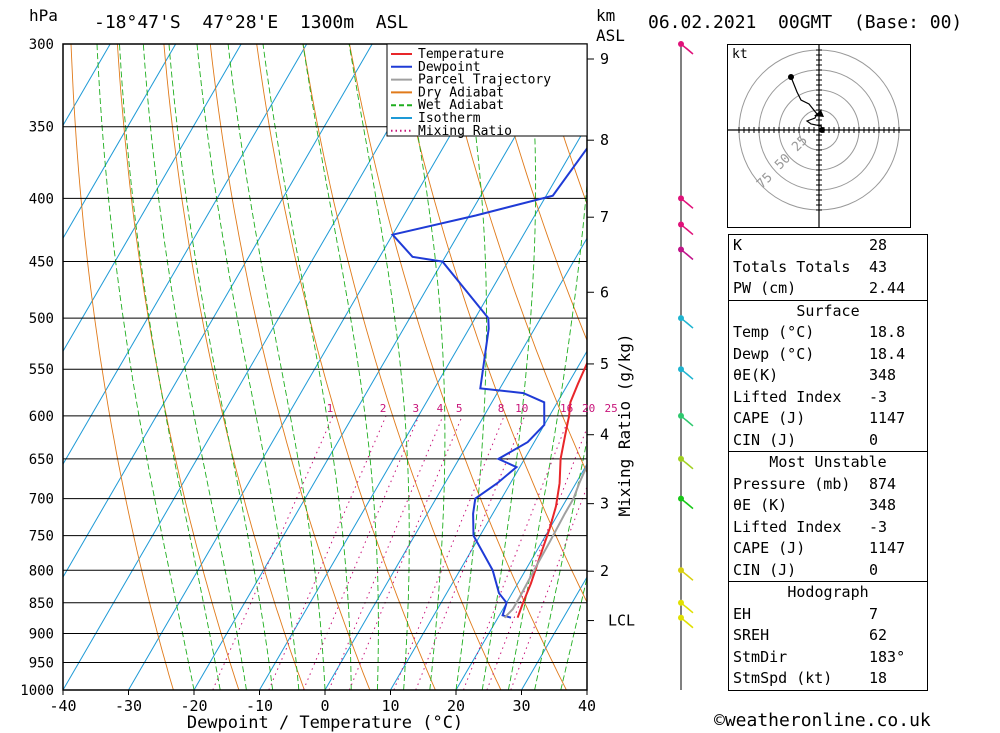 The width and height of the screenshot is (1000, 733). What do you see at coordinates (624, 424) in the screenshot?
I see `mixing-ratio-axis-title: Mixing Ratio (g/kg)` at bounding box center [624, 424].